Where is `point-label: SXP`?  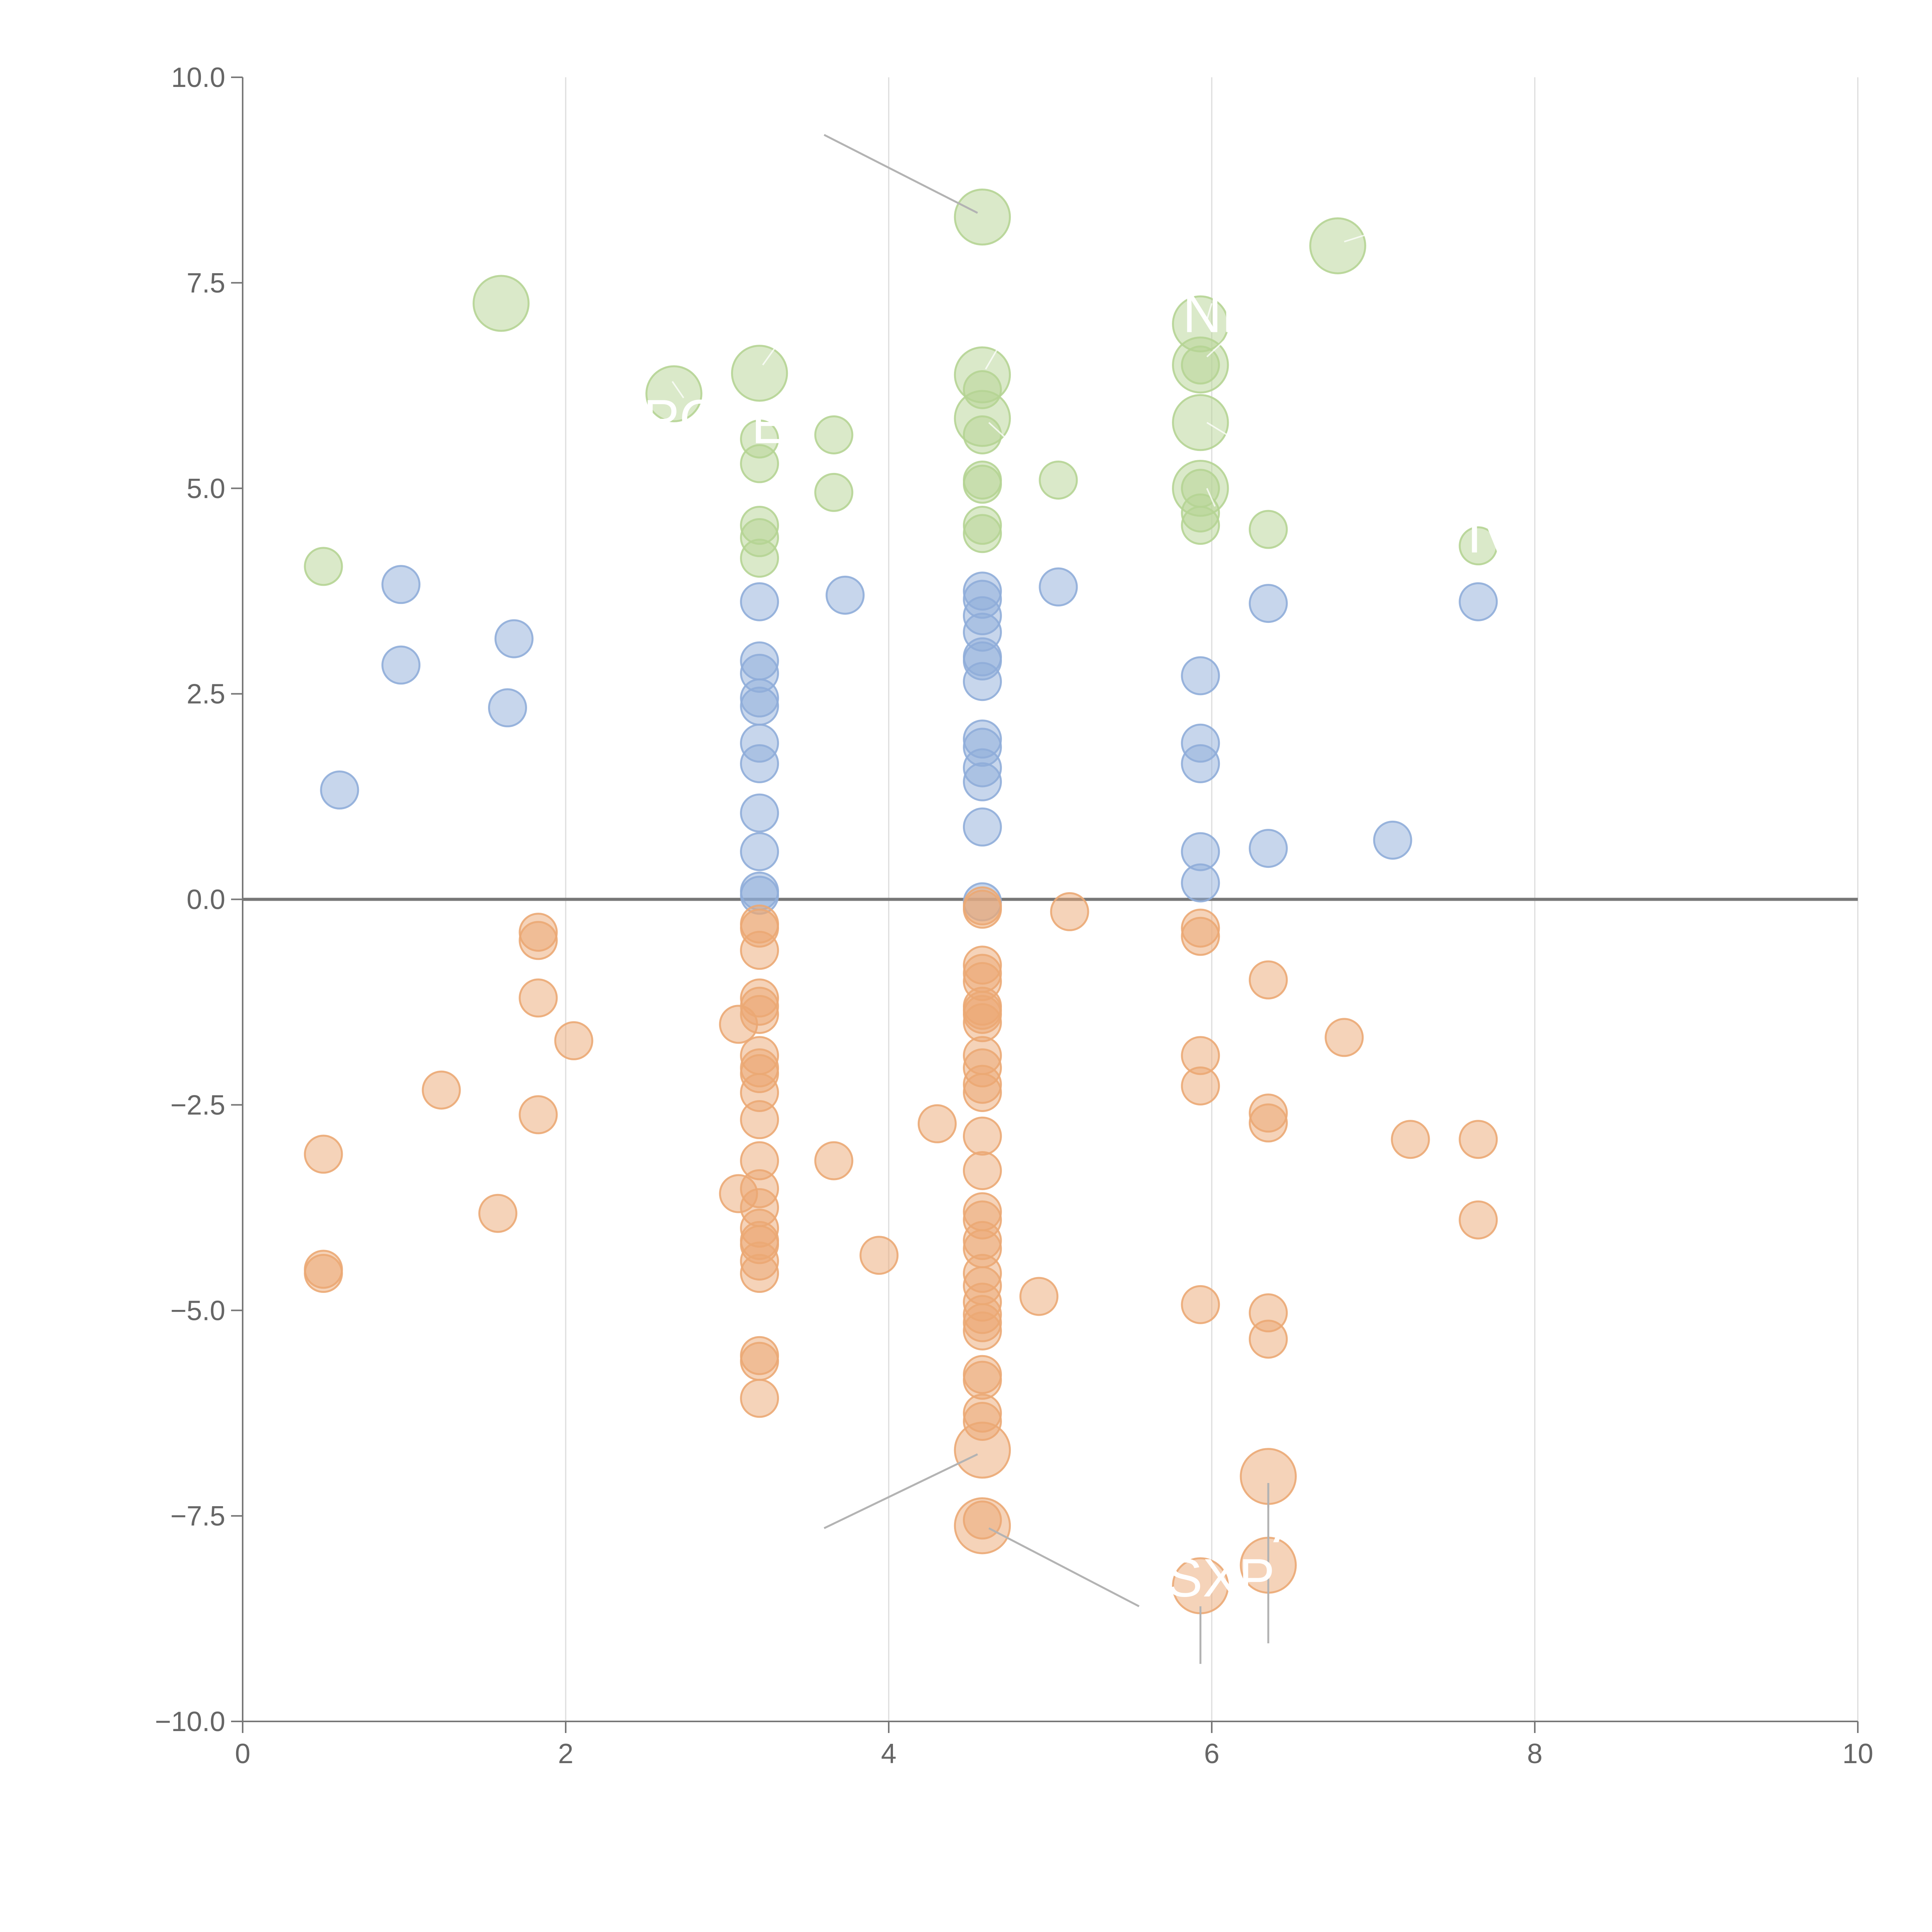 point-label: SXP is located at coordinates (1221, 1578).